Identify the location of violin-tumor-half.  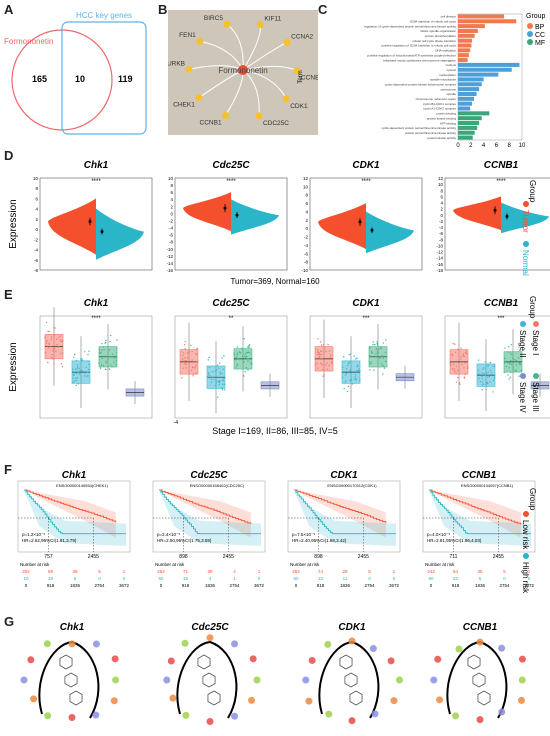
(342, 226).